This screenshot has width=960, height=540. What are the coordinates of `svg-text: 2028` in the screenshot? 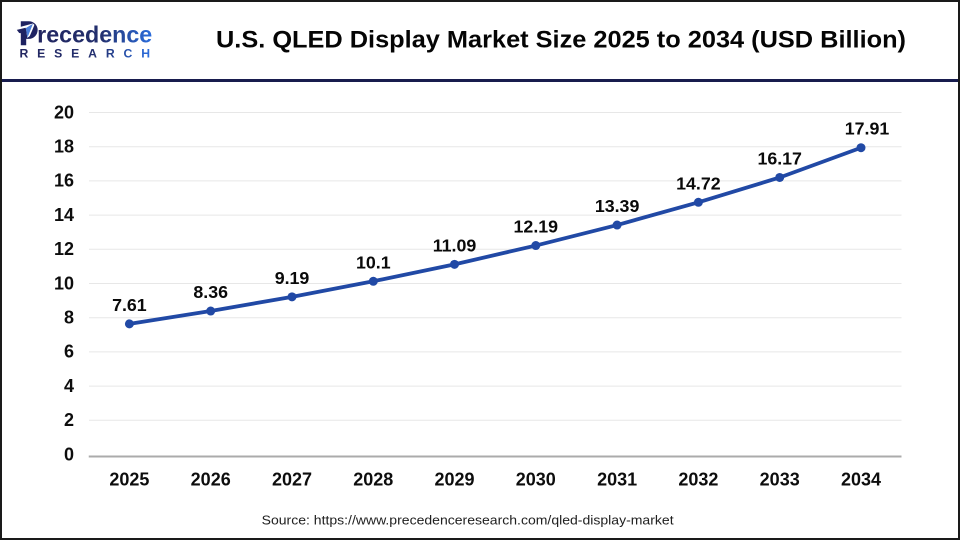 It's located at (373, 480).